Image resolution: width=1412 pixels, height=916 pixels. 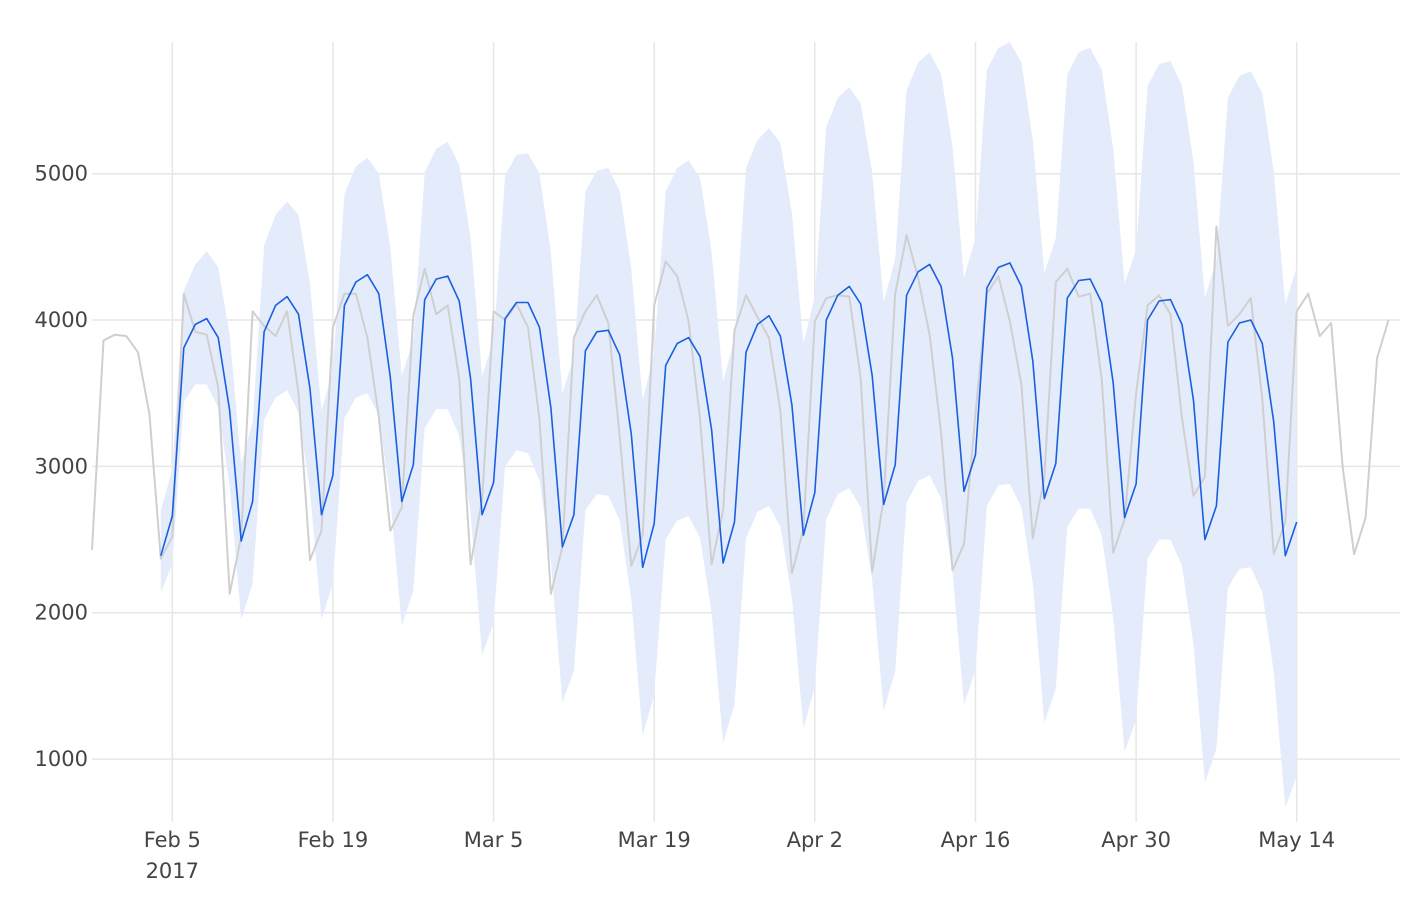 I want to click on y-tick-label: 2000, so click(x=61, y=613).